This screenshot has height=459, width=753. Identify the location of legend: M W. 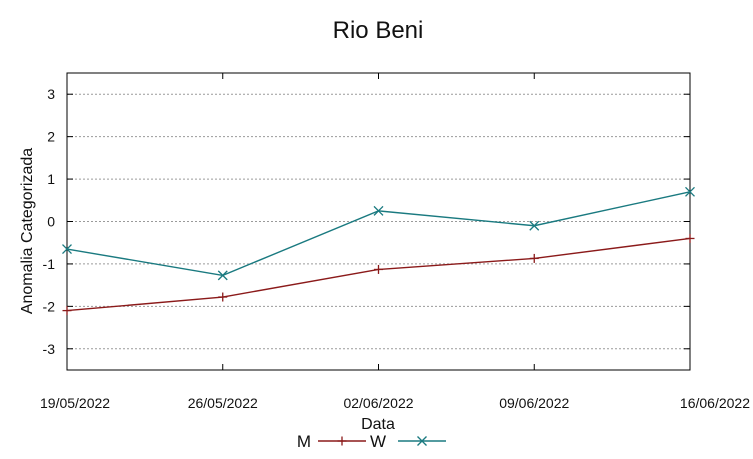
(371, 441).